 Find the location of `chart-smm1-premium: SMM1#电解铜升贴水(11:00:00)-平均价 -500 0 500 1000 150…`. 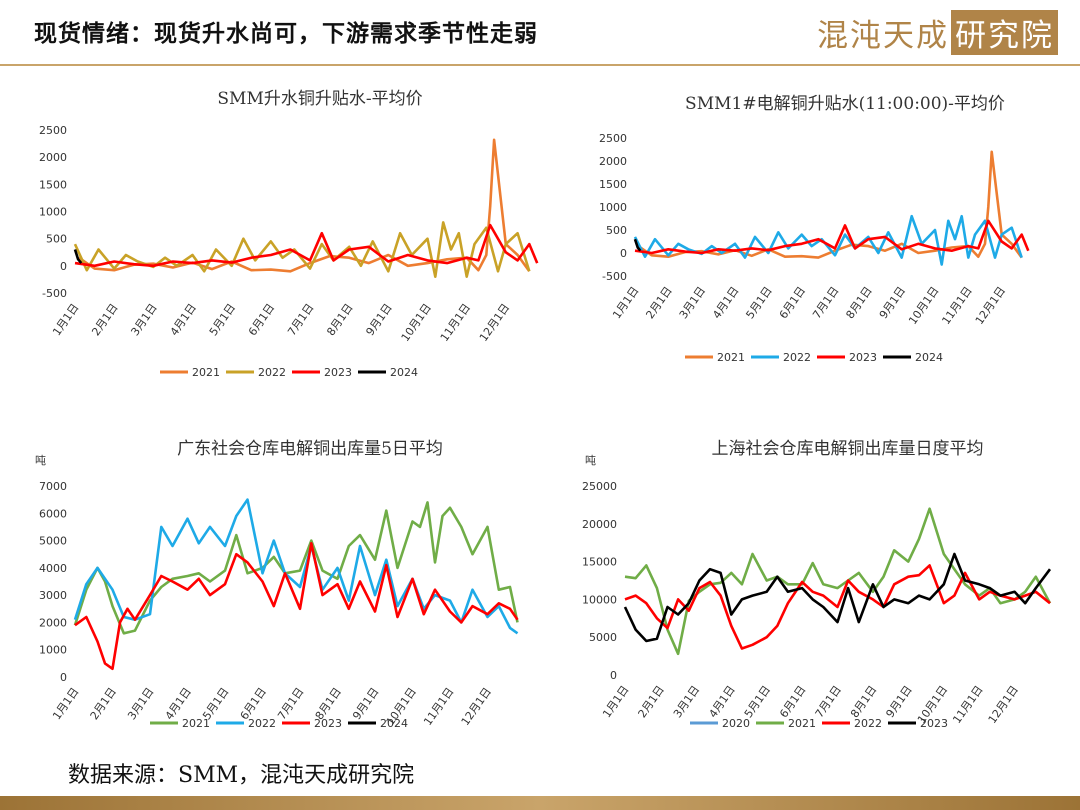

chart-smm1-premium: SMM1#电解铜升贴水(11:00:00)-平均价 -500 0 500 1000 150… is located at coordinates (814, 229).